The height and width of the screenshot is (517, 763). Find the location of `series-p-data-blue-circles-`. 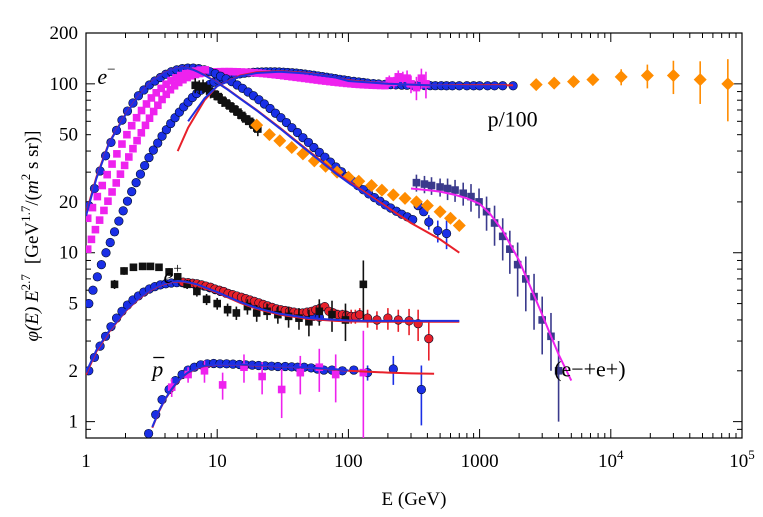

series-p-data-blue-circles- is located at coordinates (284, 396).